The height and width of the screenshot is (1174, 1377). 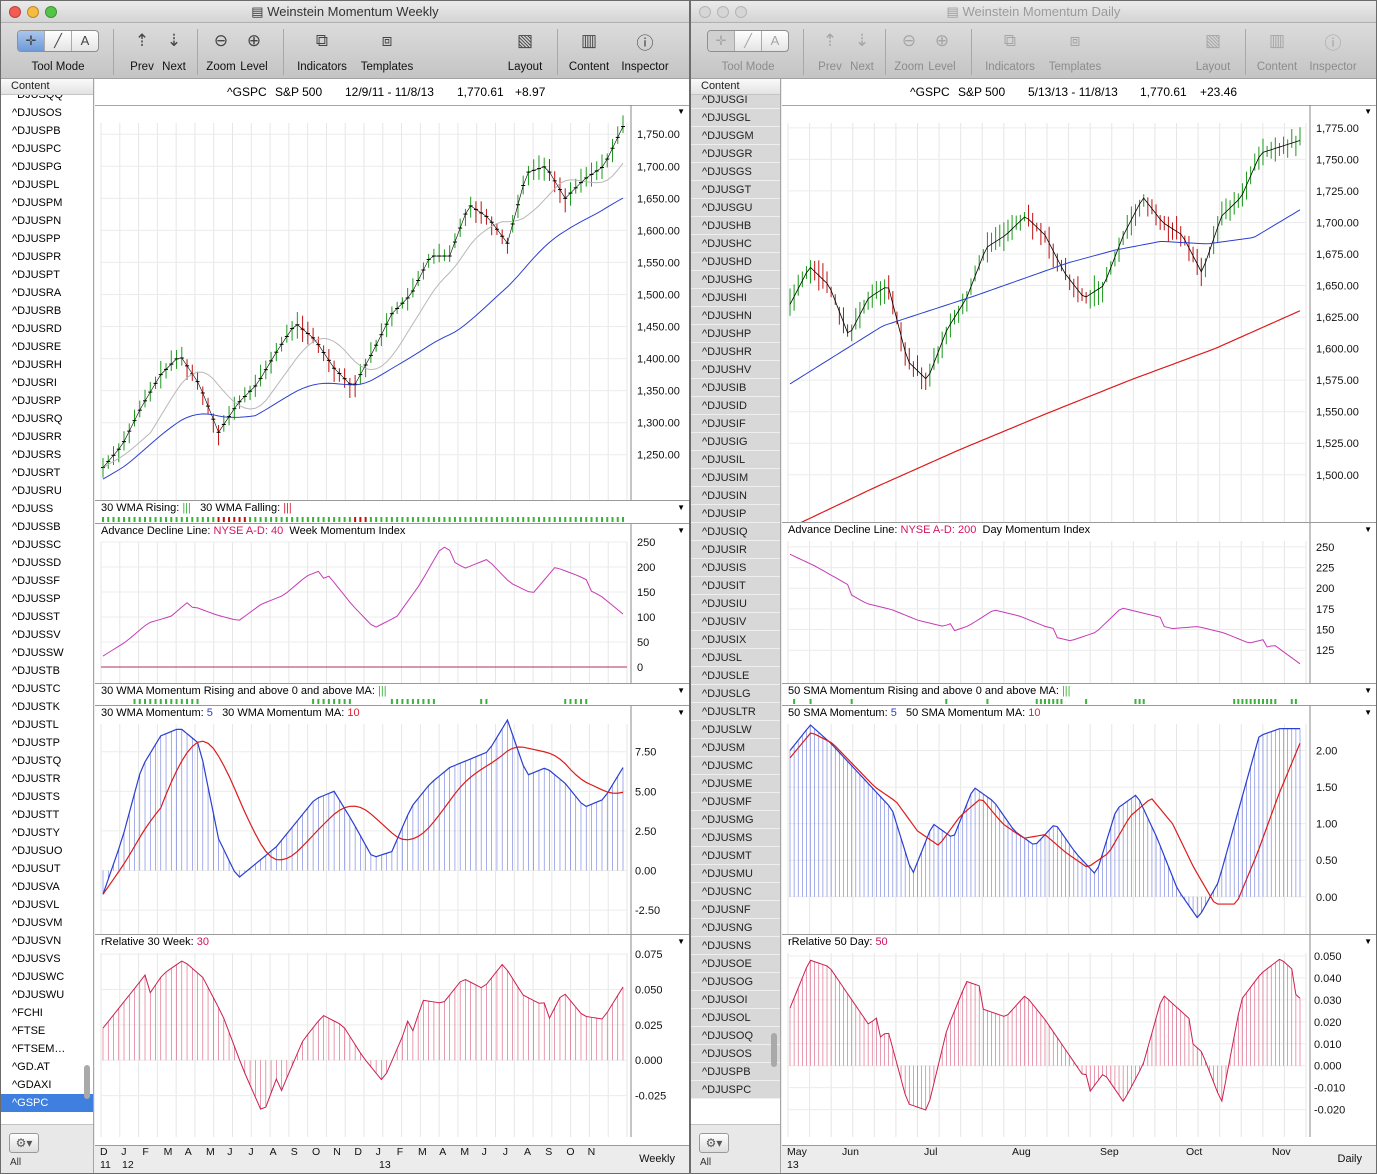 I want to click on sidebar-symbol-item: ^DJUSTK, so click(x=36, y=707).